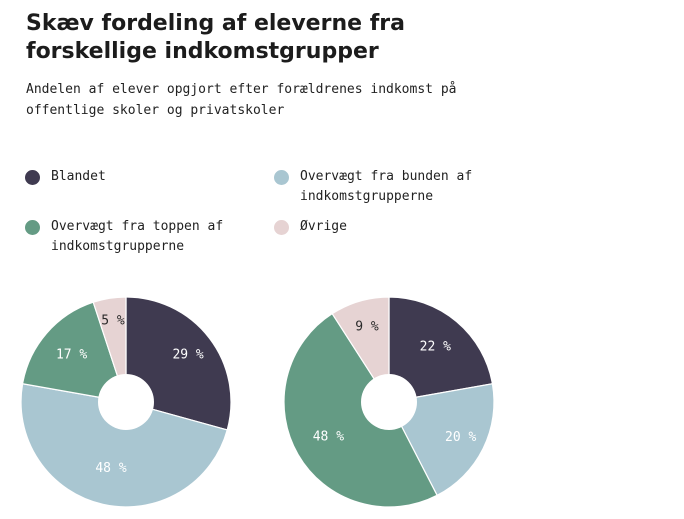 The image size is (684, 519). Describe the element at coordinates (367, 327) in the screenshot. I see `slice-label-oevrige-chart-2: 9 %` at that location.